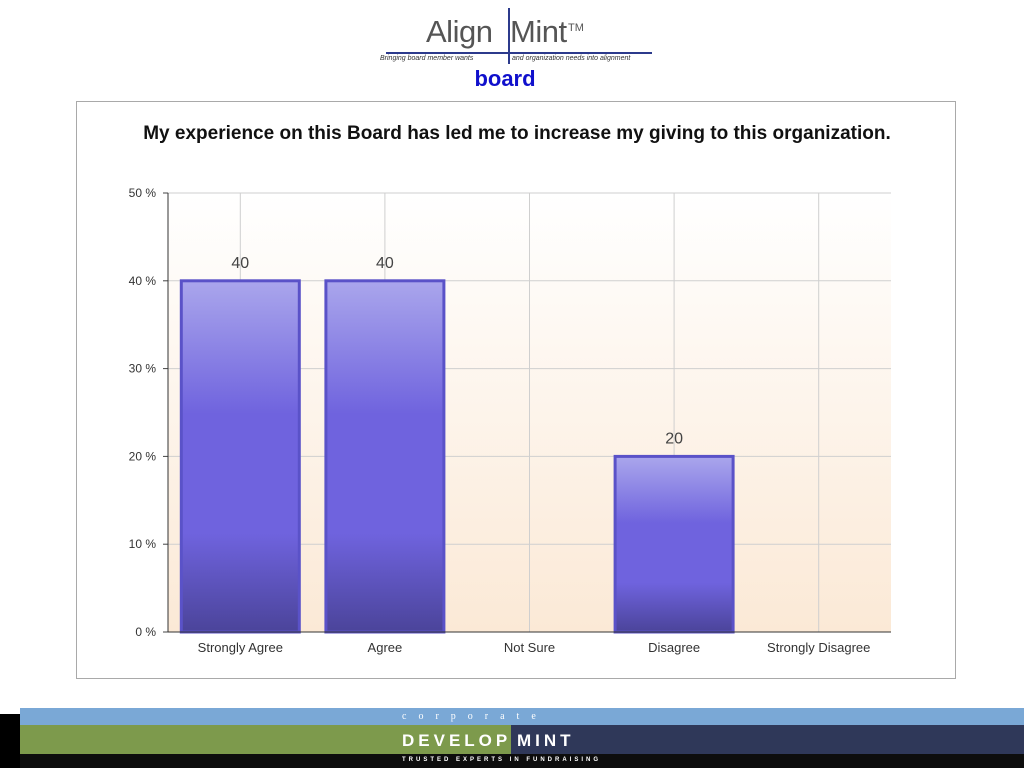  What do you see at coordinates (385, 647) in the screenshot?
I see `x-tick-label: Agree` at bounding box center [385, 647].